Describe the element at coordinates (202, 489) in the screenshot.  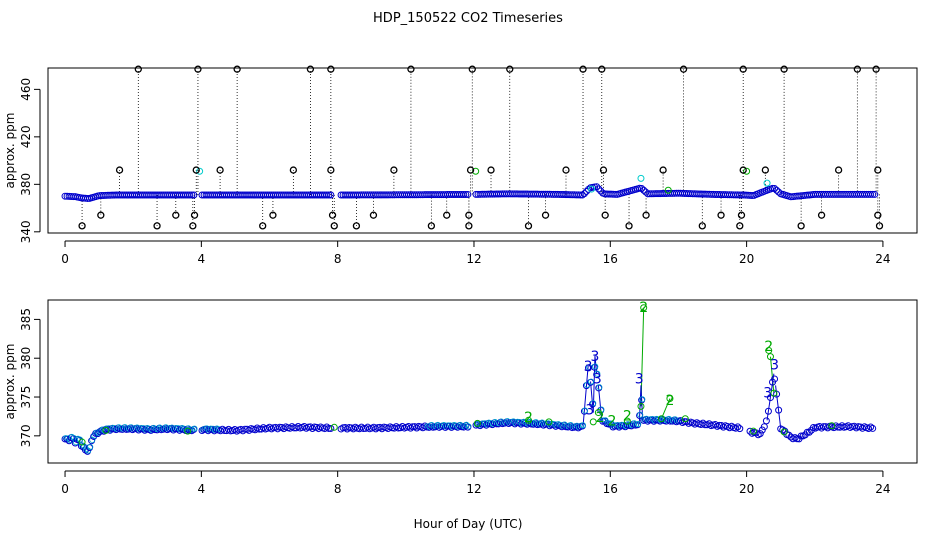
I see `x-tick-label: 4` at that location.